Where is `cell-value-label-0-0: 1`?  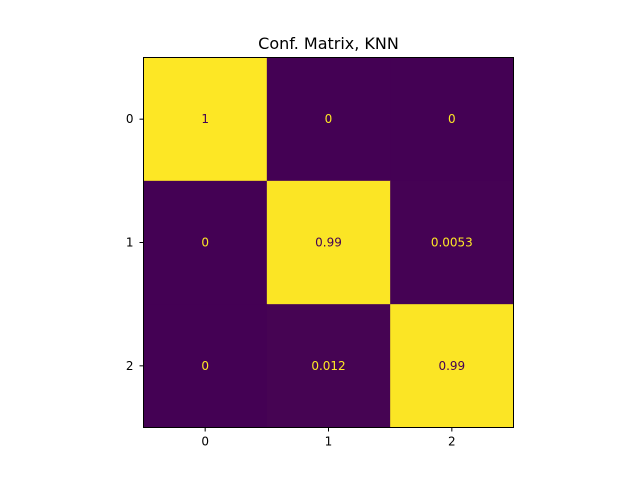 cell-value-label-0-0: 1 is located at coordinates (205, 119).